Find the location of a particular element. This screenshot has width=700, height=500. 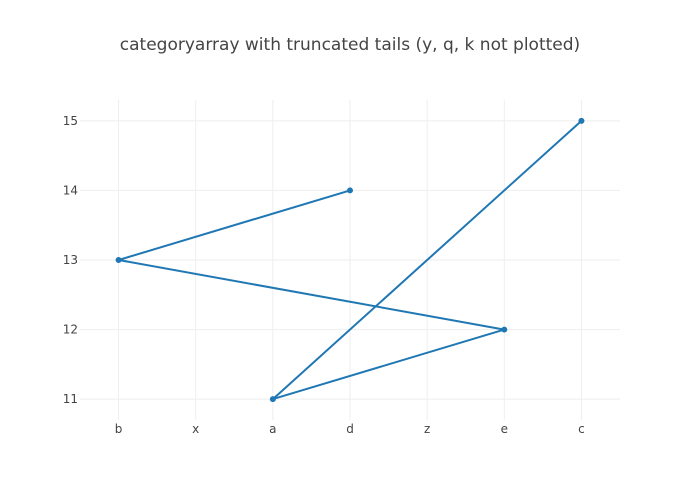

y-tick-label: 12 is located at coordinates (70, 330).